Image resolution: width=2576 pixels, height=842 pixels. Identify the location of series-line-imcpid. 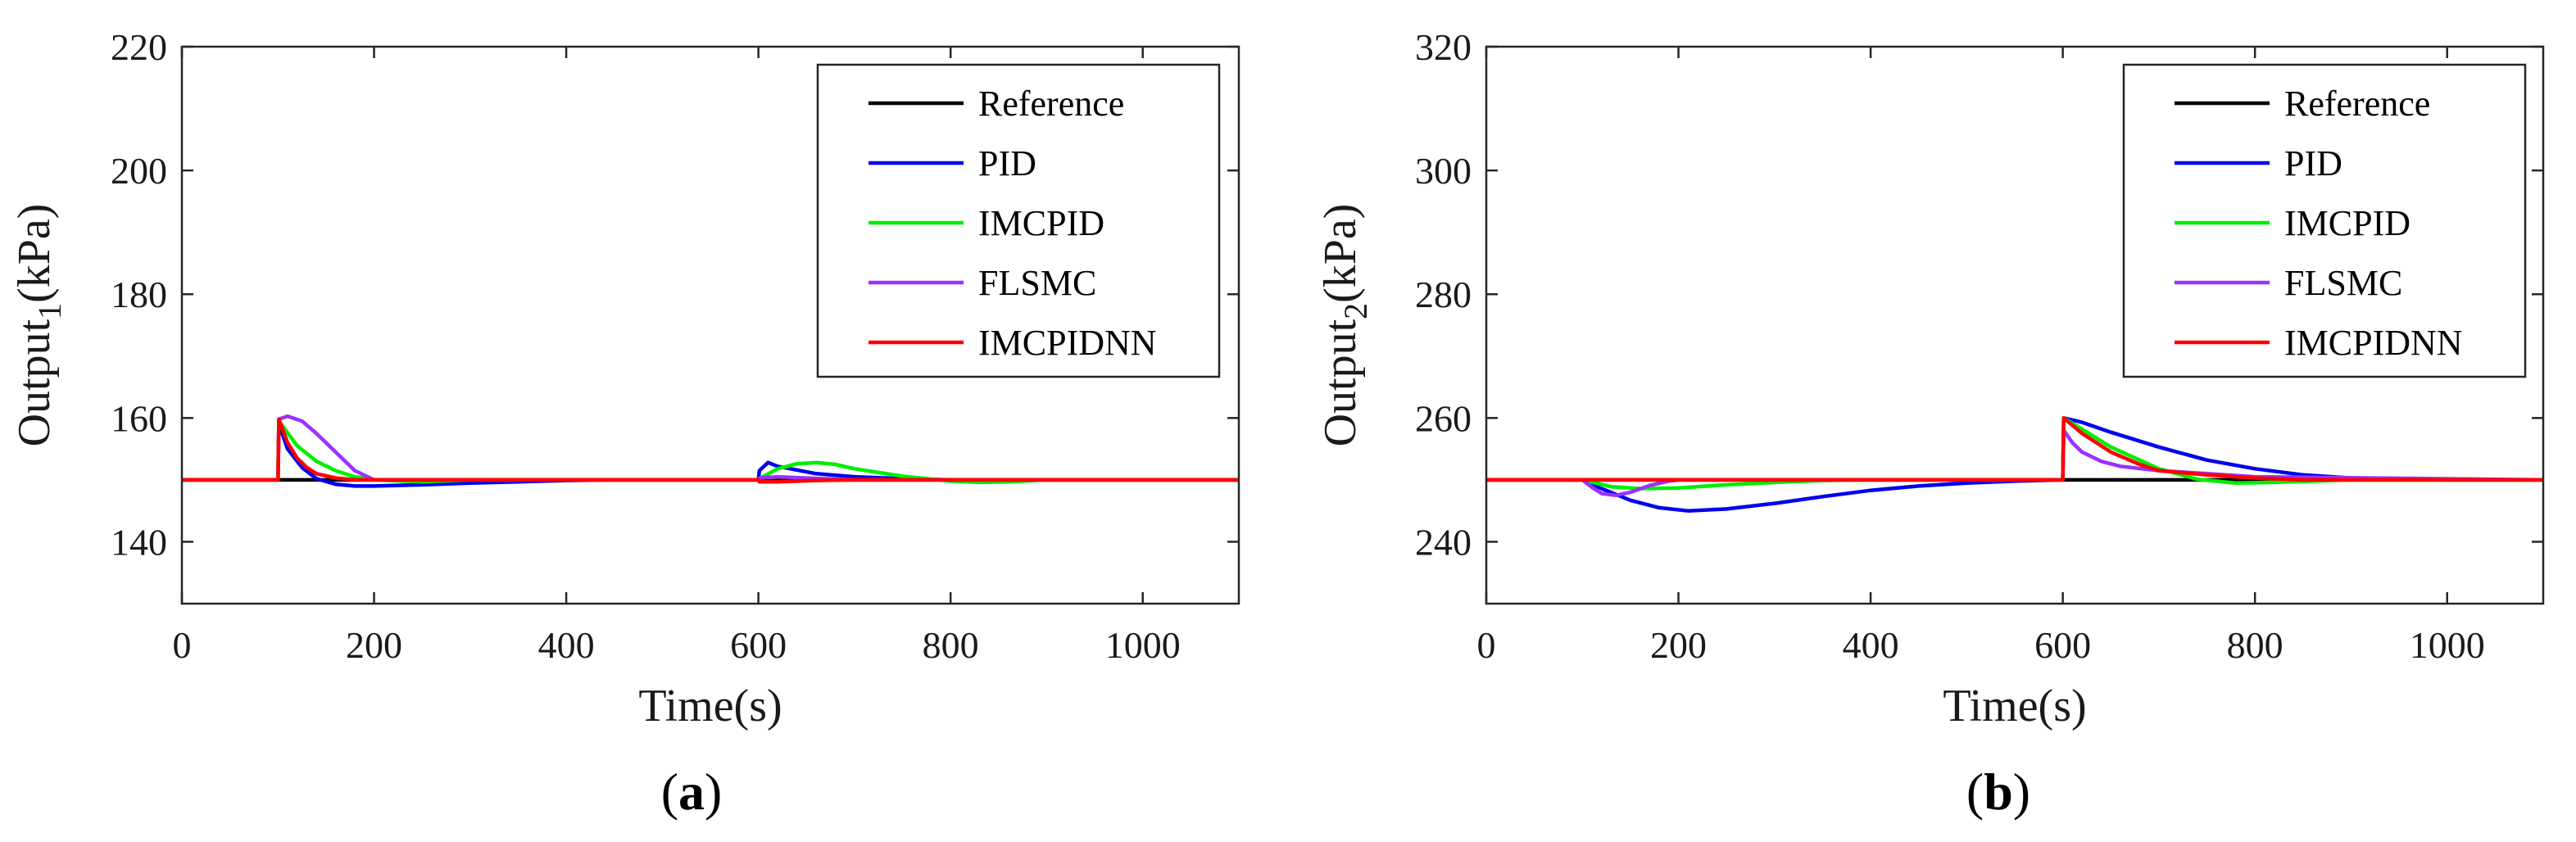
(710, 452).